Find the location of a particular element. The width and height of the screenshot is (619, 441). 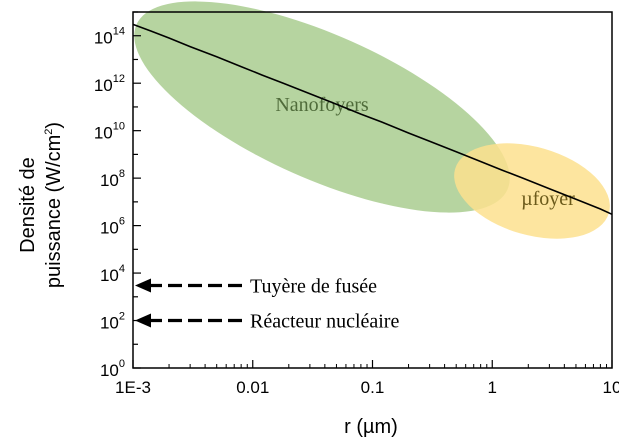

y-tick-exponent: 8 is located at coordinates (122, 174).